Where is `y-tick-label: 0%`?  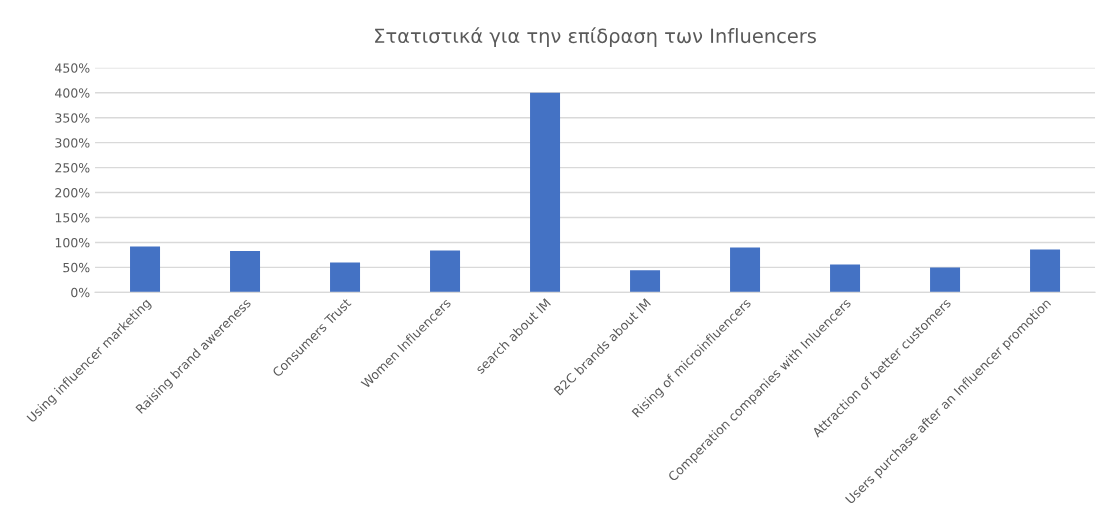
y-tick-label: 0% is located at coordinates (80, 292).